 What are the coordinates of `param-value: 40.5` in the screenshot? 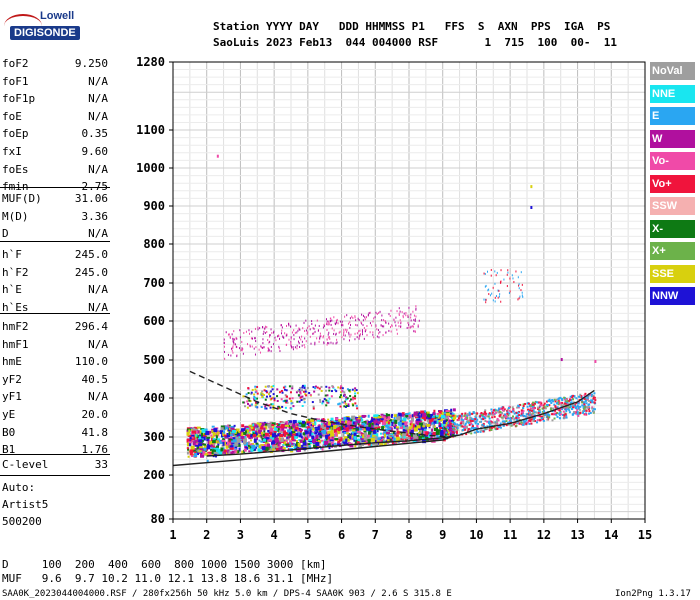 It's located at (95, 379).